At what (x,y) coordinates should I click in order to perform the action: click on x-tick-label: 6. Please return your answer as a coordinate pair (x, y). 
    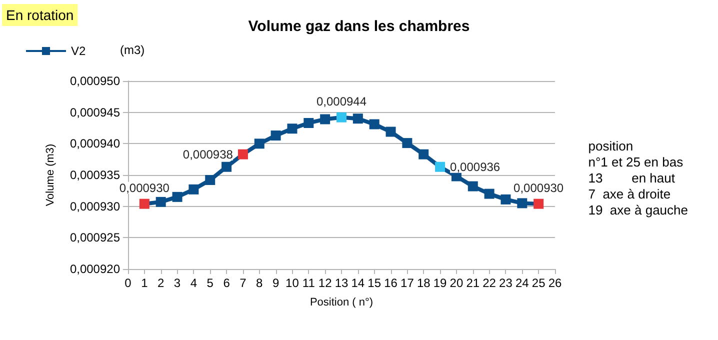
    Looking at the image, I should click on (226, 283).